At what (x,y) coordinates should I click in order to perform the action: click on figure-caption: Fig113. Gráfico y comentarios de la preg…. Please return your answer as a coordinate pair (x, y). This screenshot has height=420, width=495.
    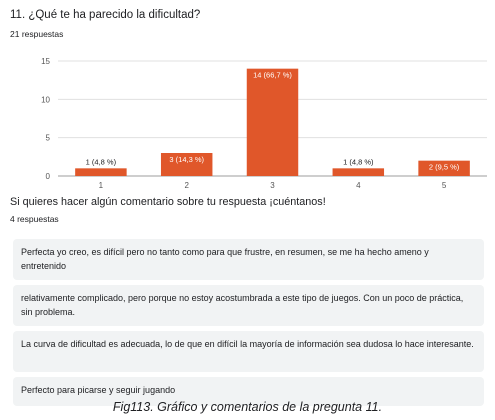
    Looking at the image, I should click on (247, 407).